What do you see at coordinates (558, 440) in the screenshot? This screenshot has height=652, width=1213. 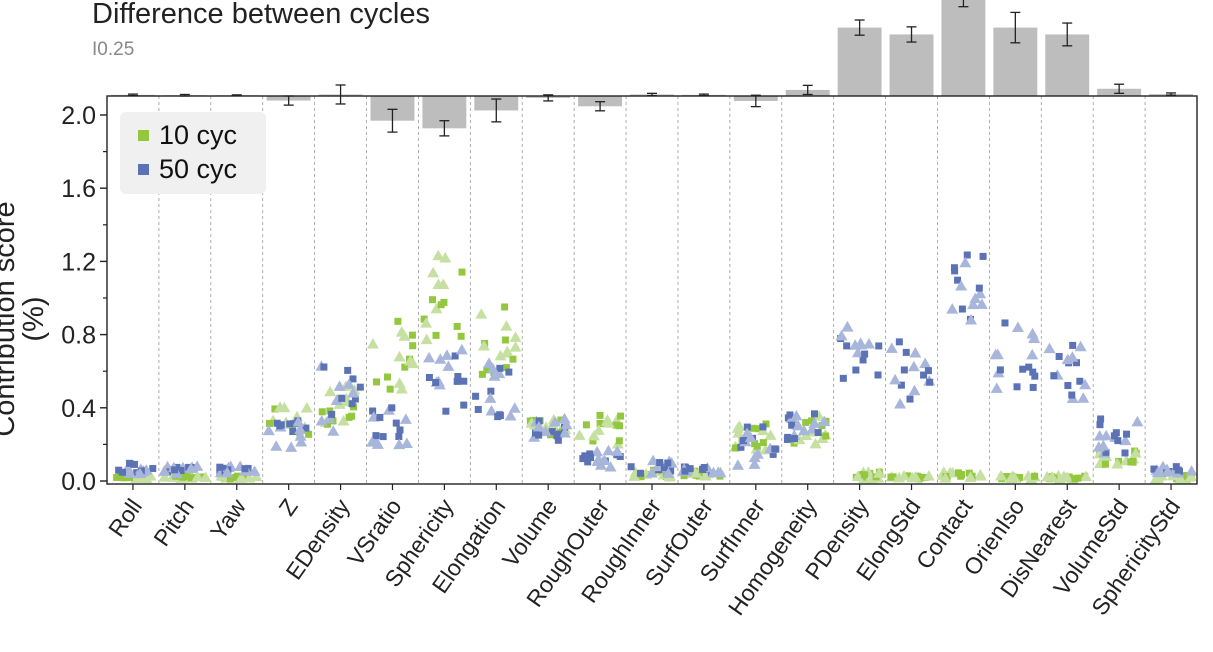 I see `point-50cyc-Volume` at bounding box center [558, 440].